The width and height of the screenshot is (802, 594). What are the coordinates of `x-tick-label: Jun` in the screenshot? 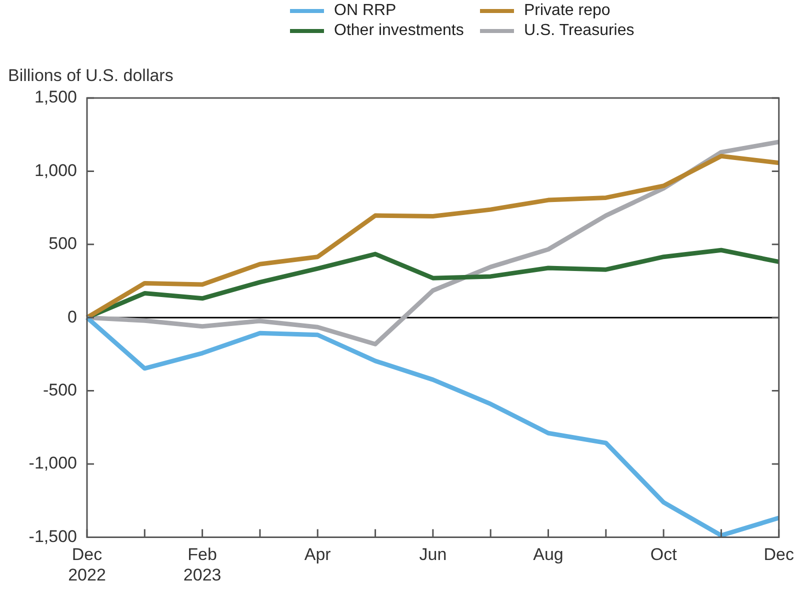 It's located at (433, 554).